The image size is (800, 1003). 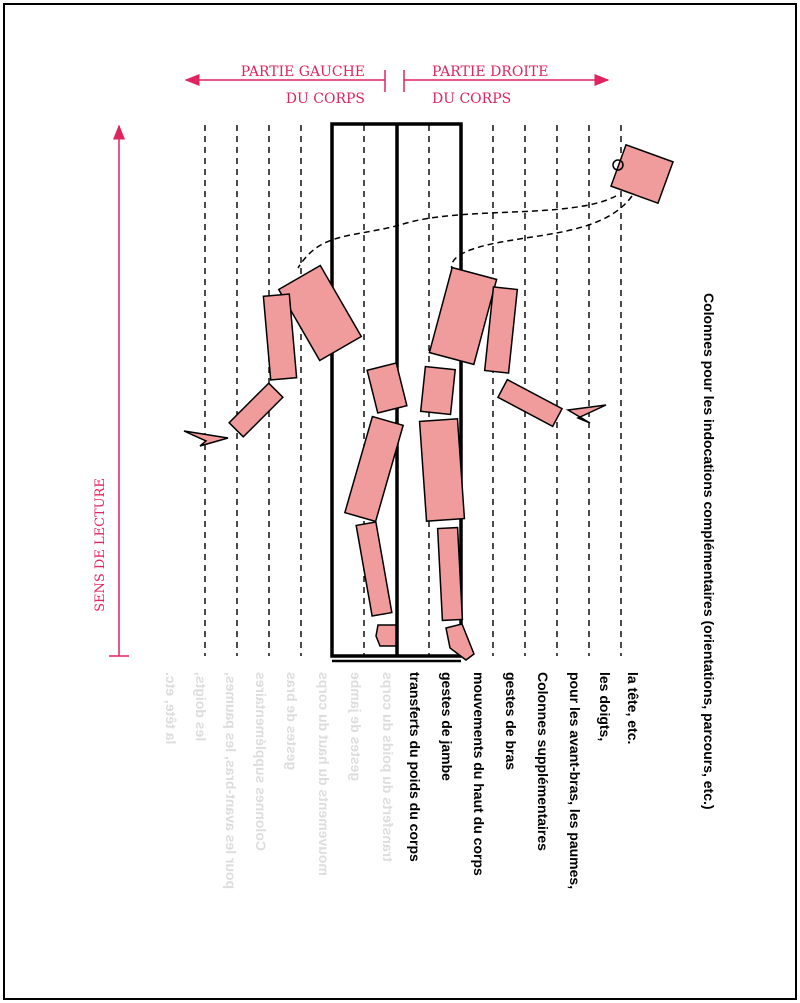 What do you see at coordinates (642, 174) in the screenshot?
I see `head` at bounding box center [642, 174].